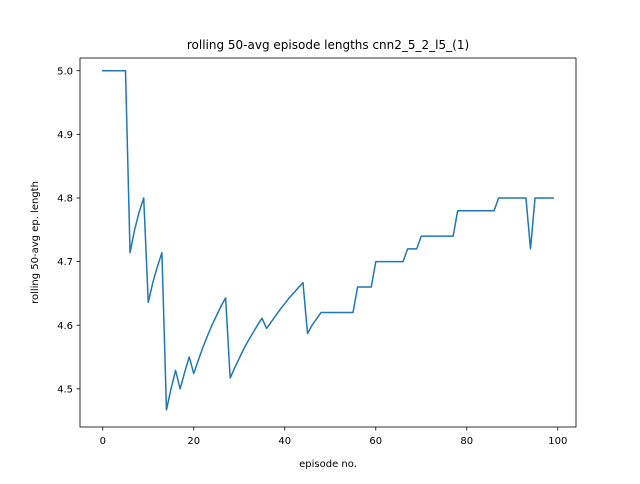  What do you see at coordinates (333, 437) in the screenshot?
I see `x-axis-ticks: 0 20 40 60 80 100` at bounding box center [333, 437].